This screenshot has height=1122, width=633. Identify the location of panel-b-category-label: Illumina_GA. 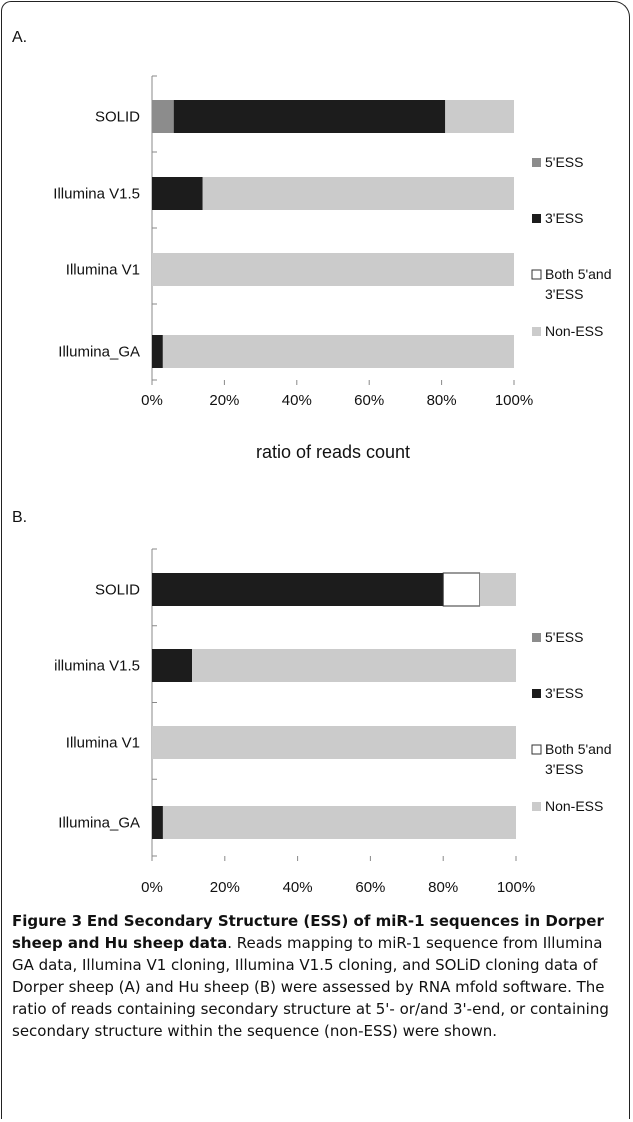
(99, 823).